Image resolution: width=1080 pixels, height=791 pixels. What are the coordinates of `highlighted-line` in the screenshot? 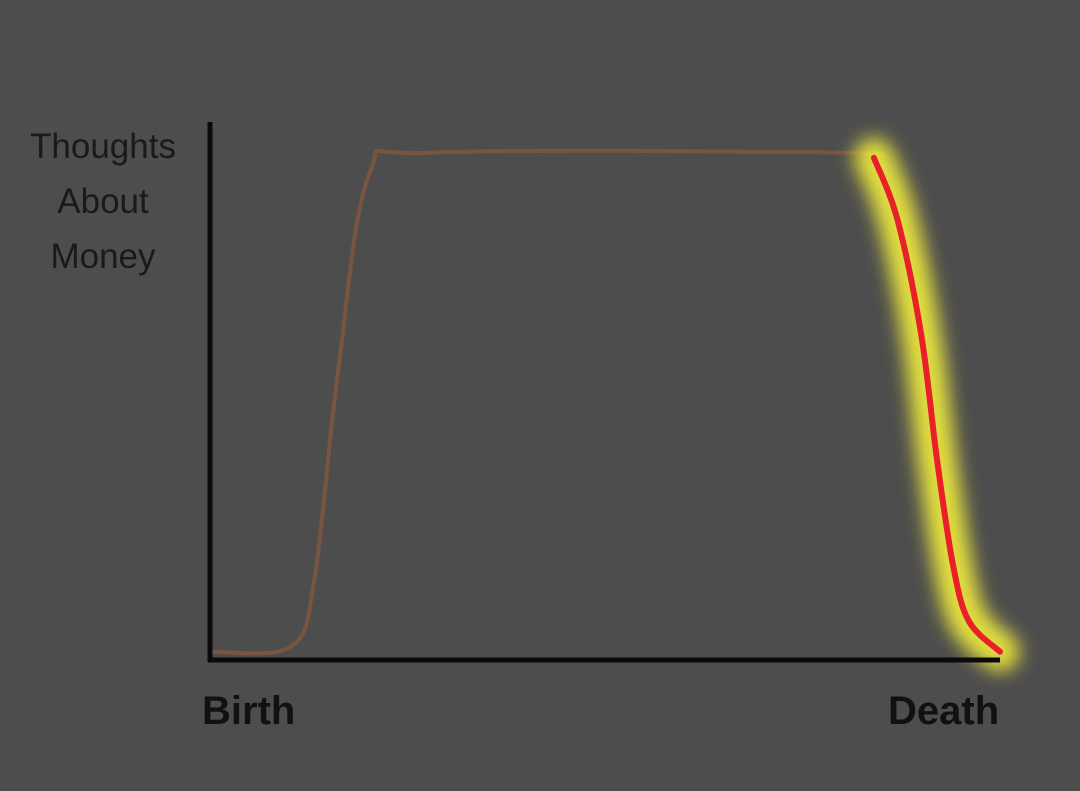 It's located at (936, 404).